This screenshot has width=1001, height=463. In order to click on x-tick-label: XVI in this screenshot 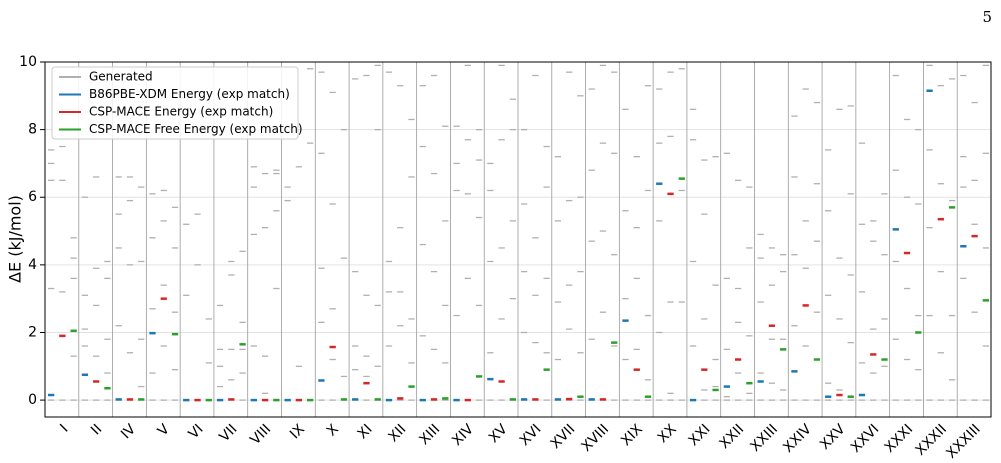, I will do `click(531, 435)`.